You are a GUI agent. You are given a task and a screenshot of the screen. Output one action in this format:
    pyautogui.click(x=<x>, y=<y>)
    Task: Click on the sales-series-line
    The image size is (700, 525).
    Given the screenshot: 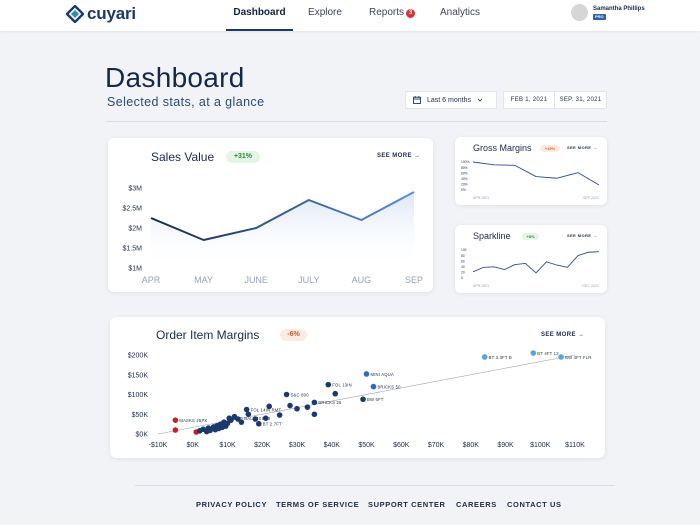 What is the action you would take?
    pyautogui.click(x=282, y=216)
    